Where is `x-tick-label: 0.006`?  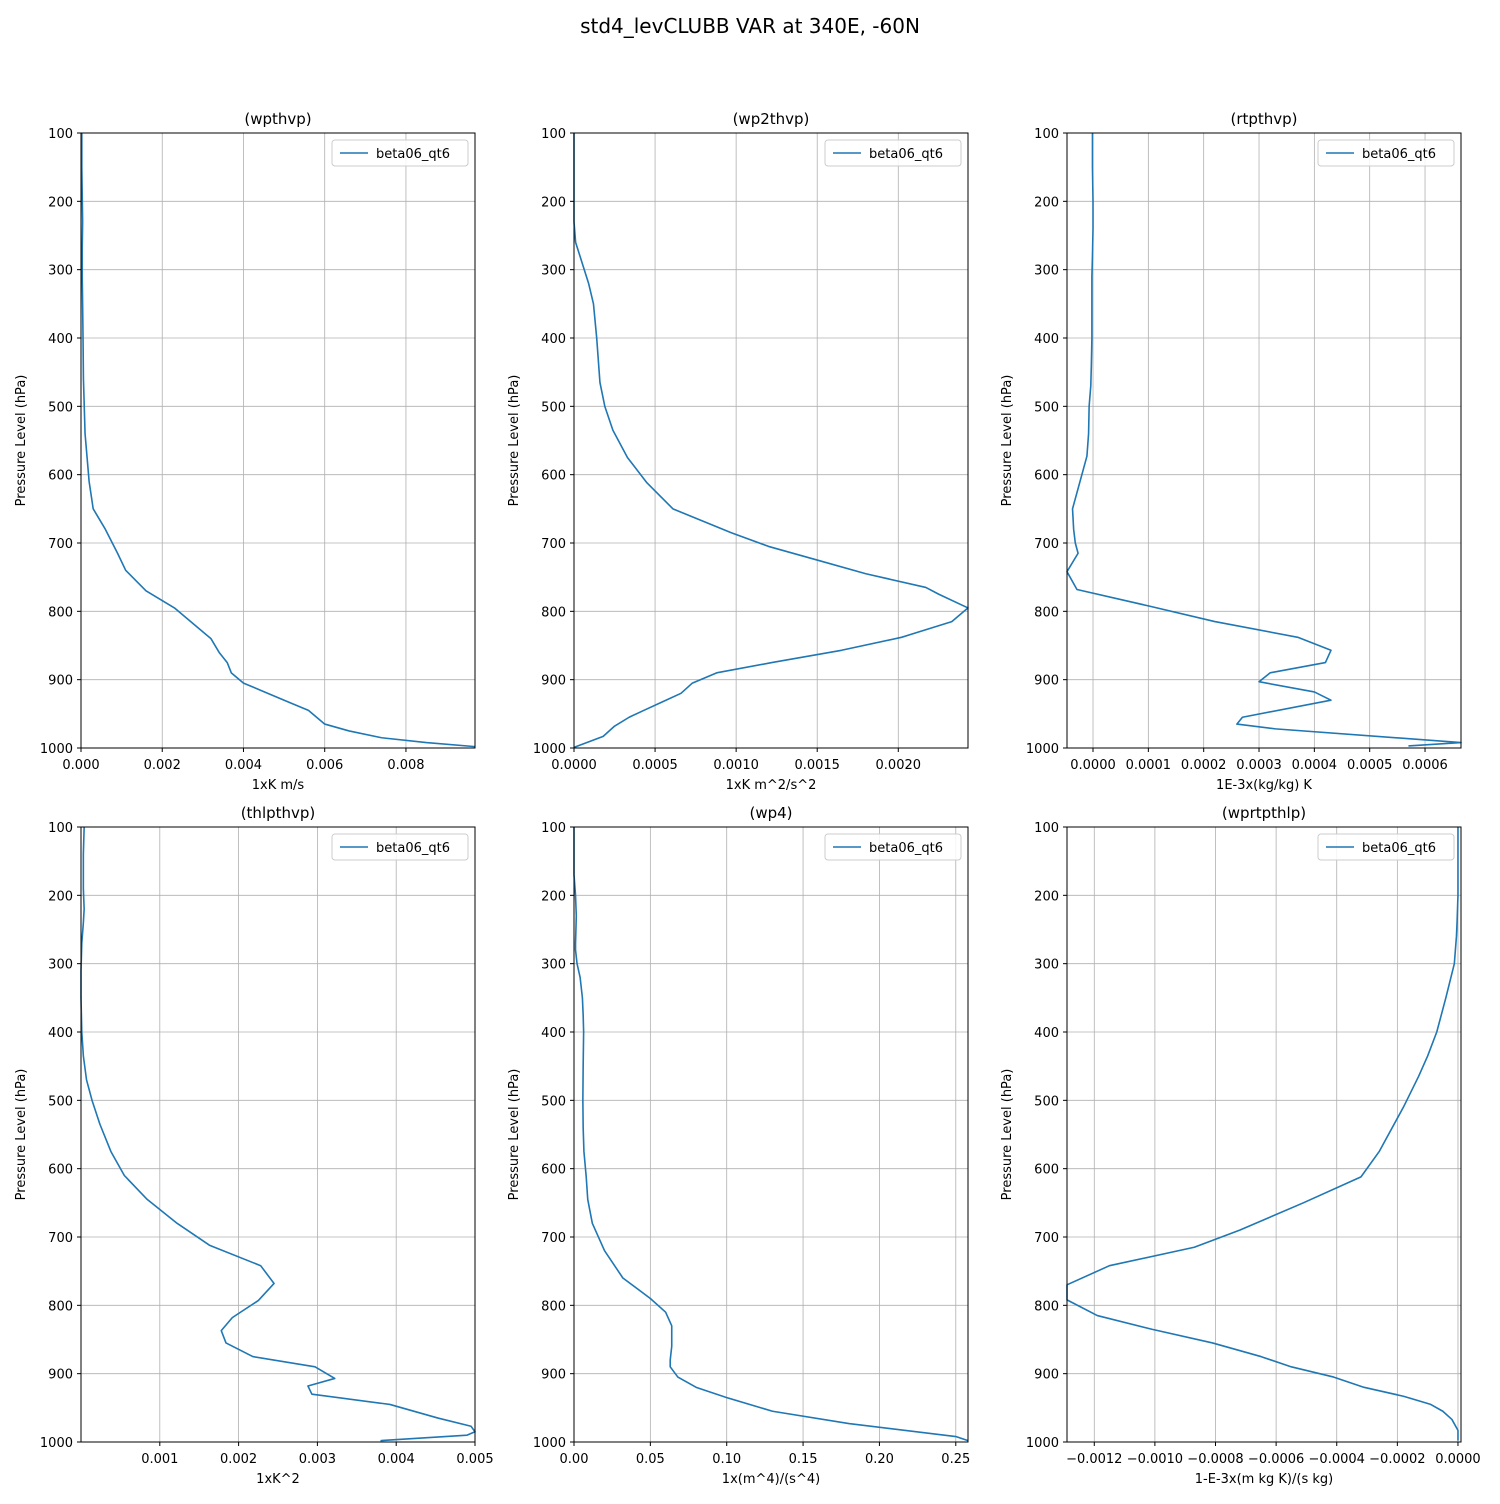 x-tick-label: 0.006 is located at coordinates (324, 765).